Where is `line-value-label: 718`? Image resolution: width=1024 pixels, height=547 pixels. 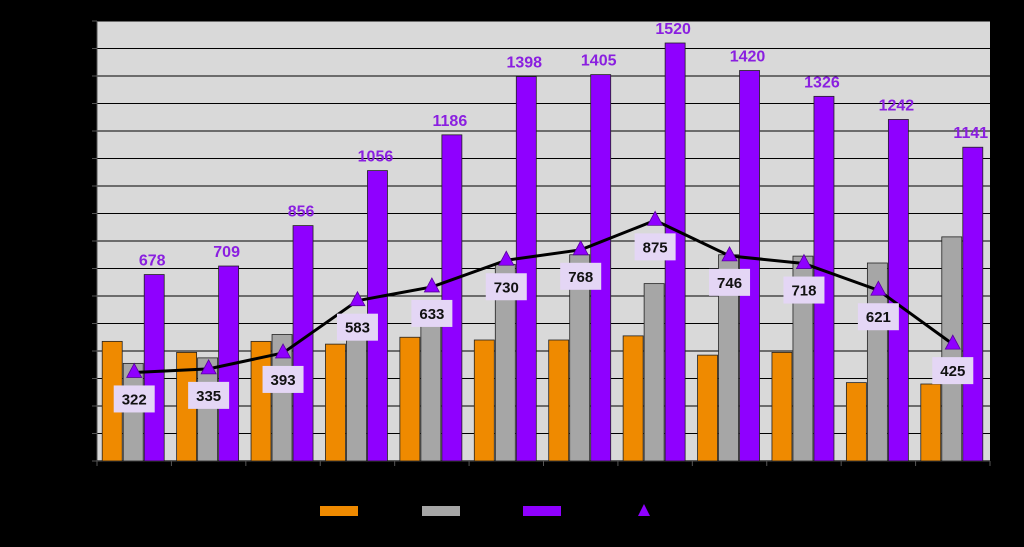
line-value-label: 718 is located at coordinates (803, 291).